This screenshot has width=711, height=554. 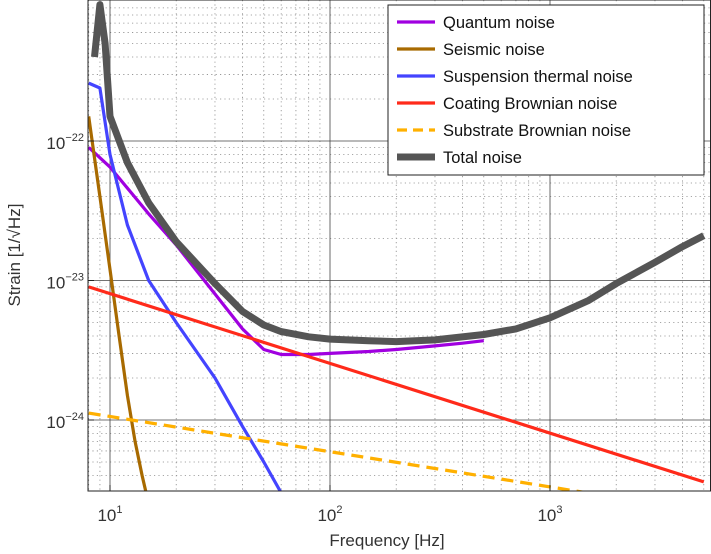 What do you see at coordinates (65, 282) in the screenshot?
I see `y-tick-label: 10−23` at bounding box center [65, 282].